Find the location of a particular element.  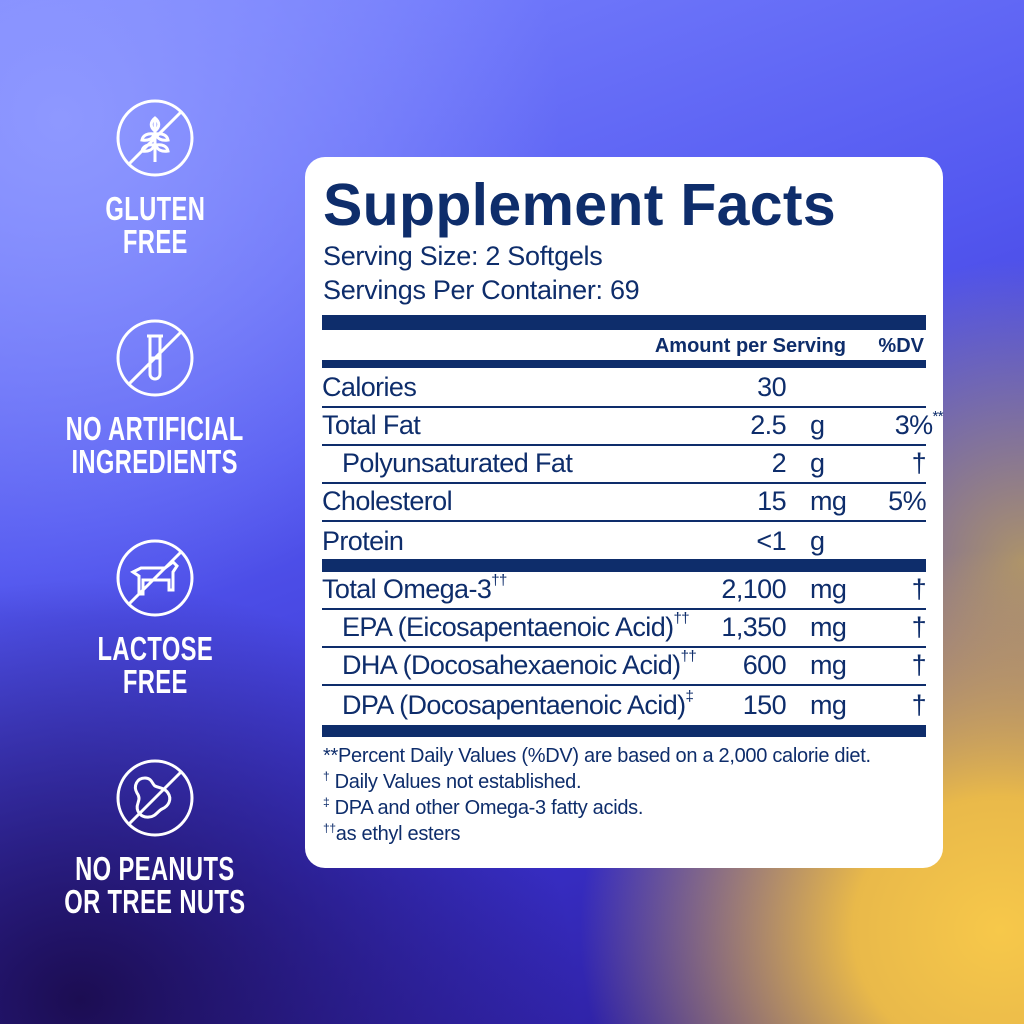

footnote: † Daily Values not established. is located at coordinates (452, 781).